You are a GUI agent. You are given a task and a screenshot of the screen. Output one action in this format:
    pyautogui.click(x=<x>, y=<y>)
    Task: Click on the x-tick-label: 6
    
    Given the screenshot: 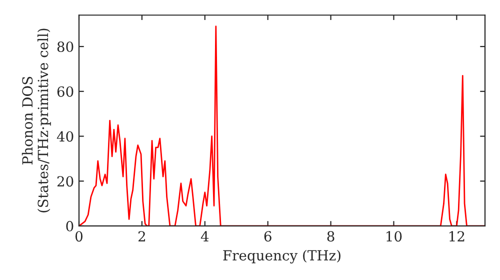 What is the action you would take?
    pyautogui.click(x=268, y=236)
    